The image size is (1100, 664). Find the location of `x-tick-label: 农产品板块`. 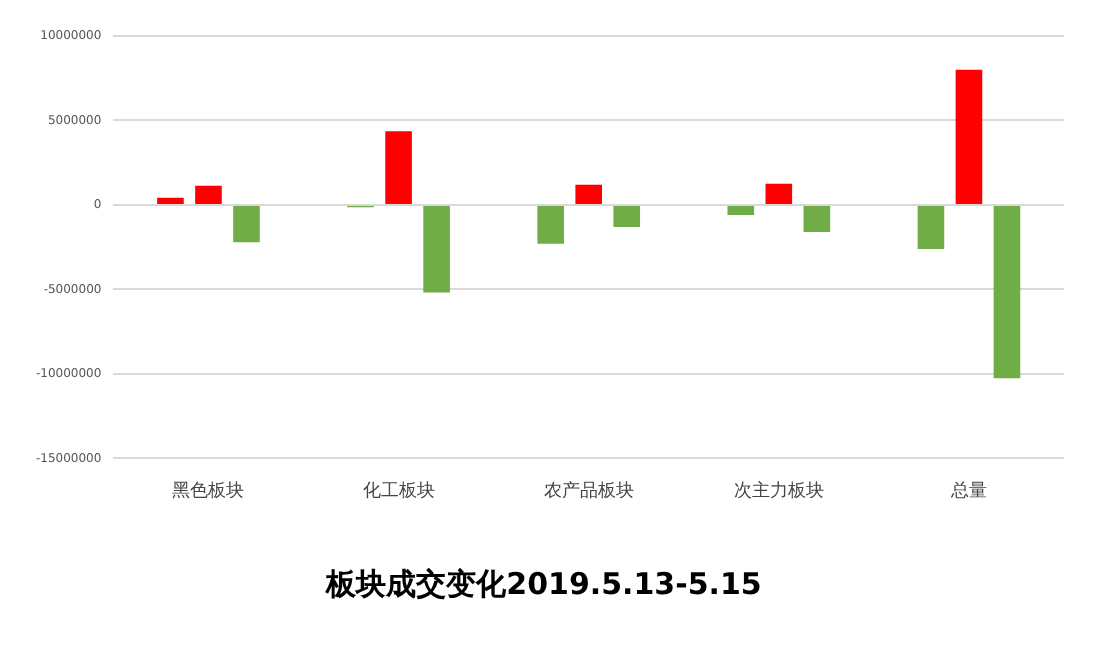

x-tick-label: 农产品板块 is located at coordinates (588, 490).